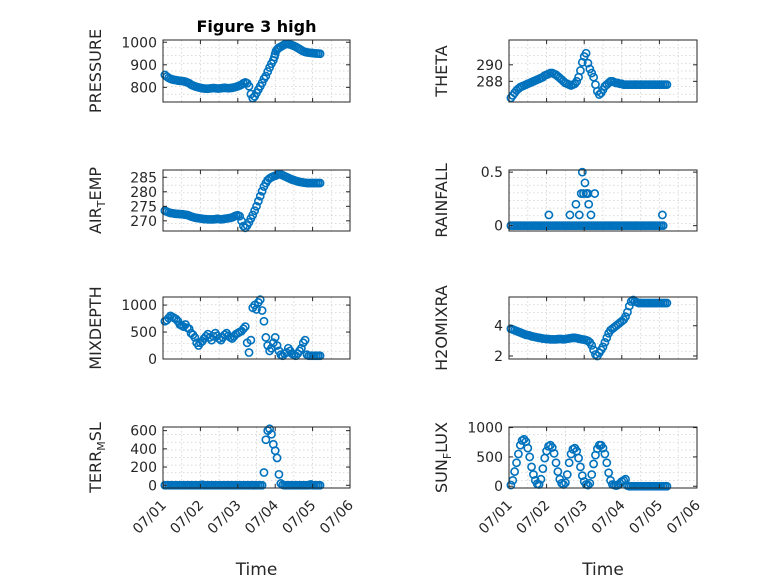 Image resolution: width=778 pixels, height=583 pixels. I want to click on y-tick-label: 270, so click(143, 222).